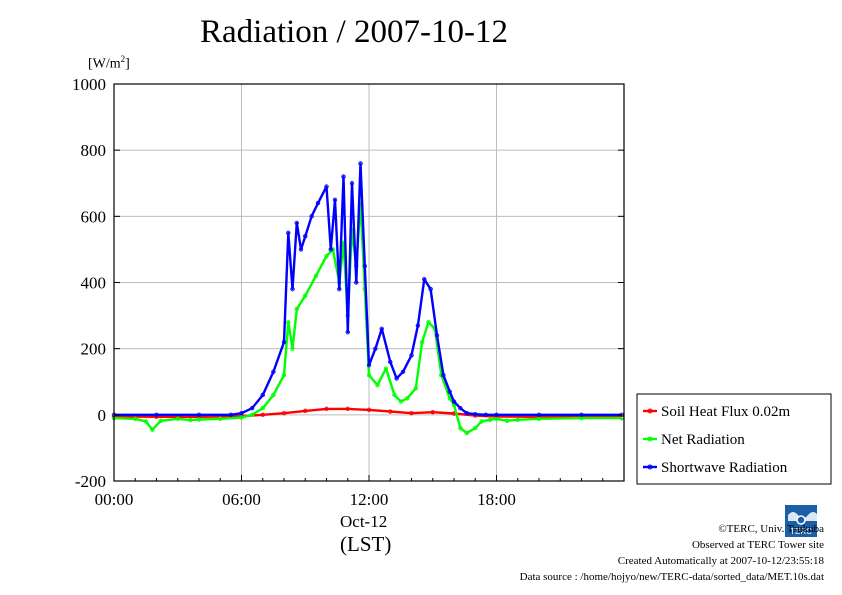  Describe the element at coordinates (102, 415) in the screenshot. I see `y-tick-label: 0` at that location.